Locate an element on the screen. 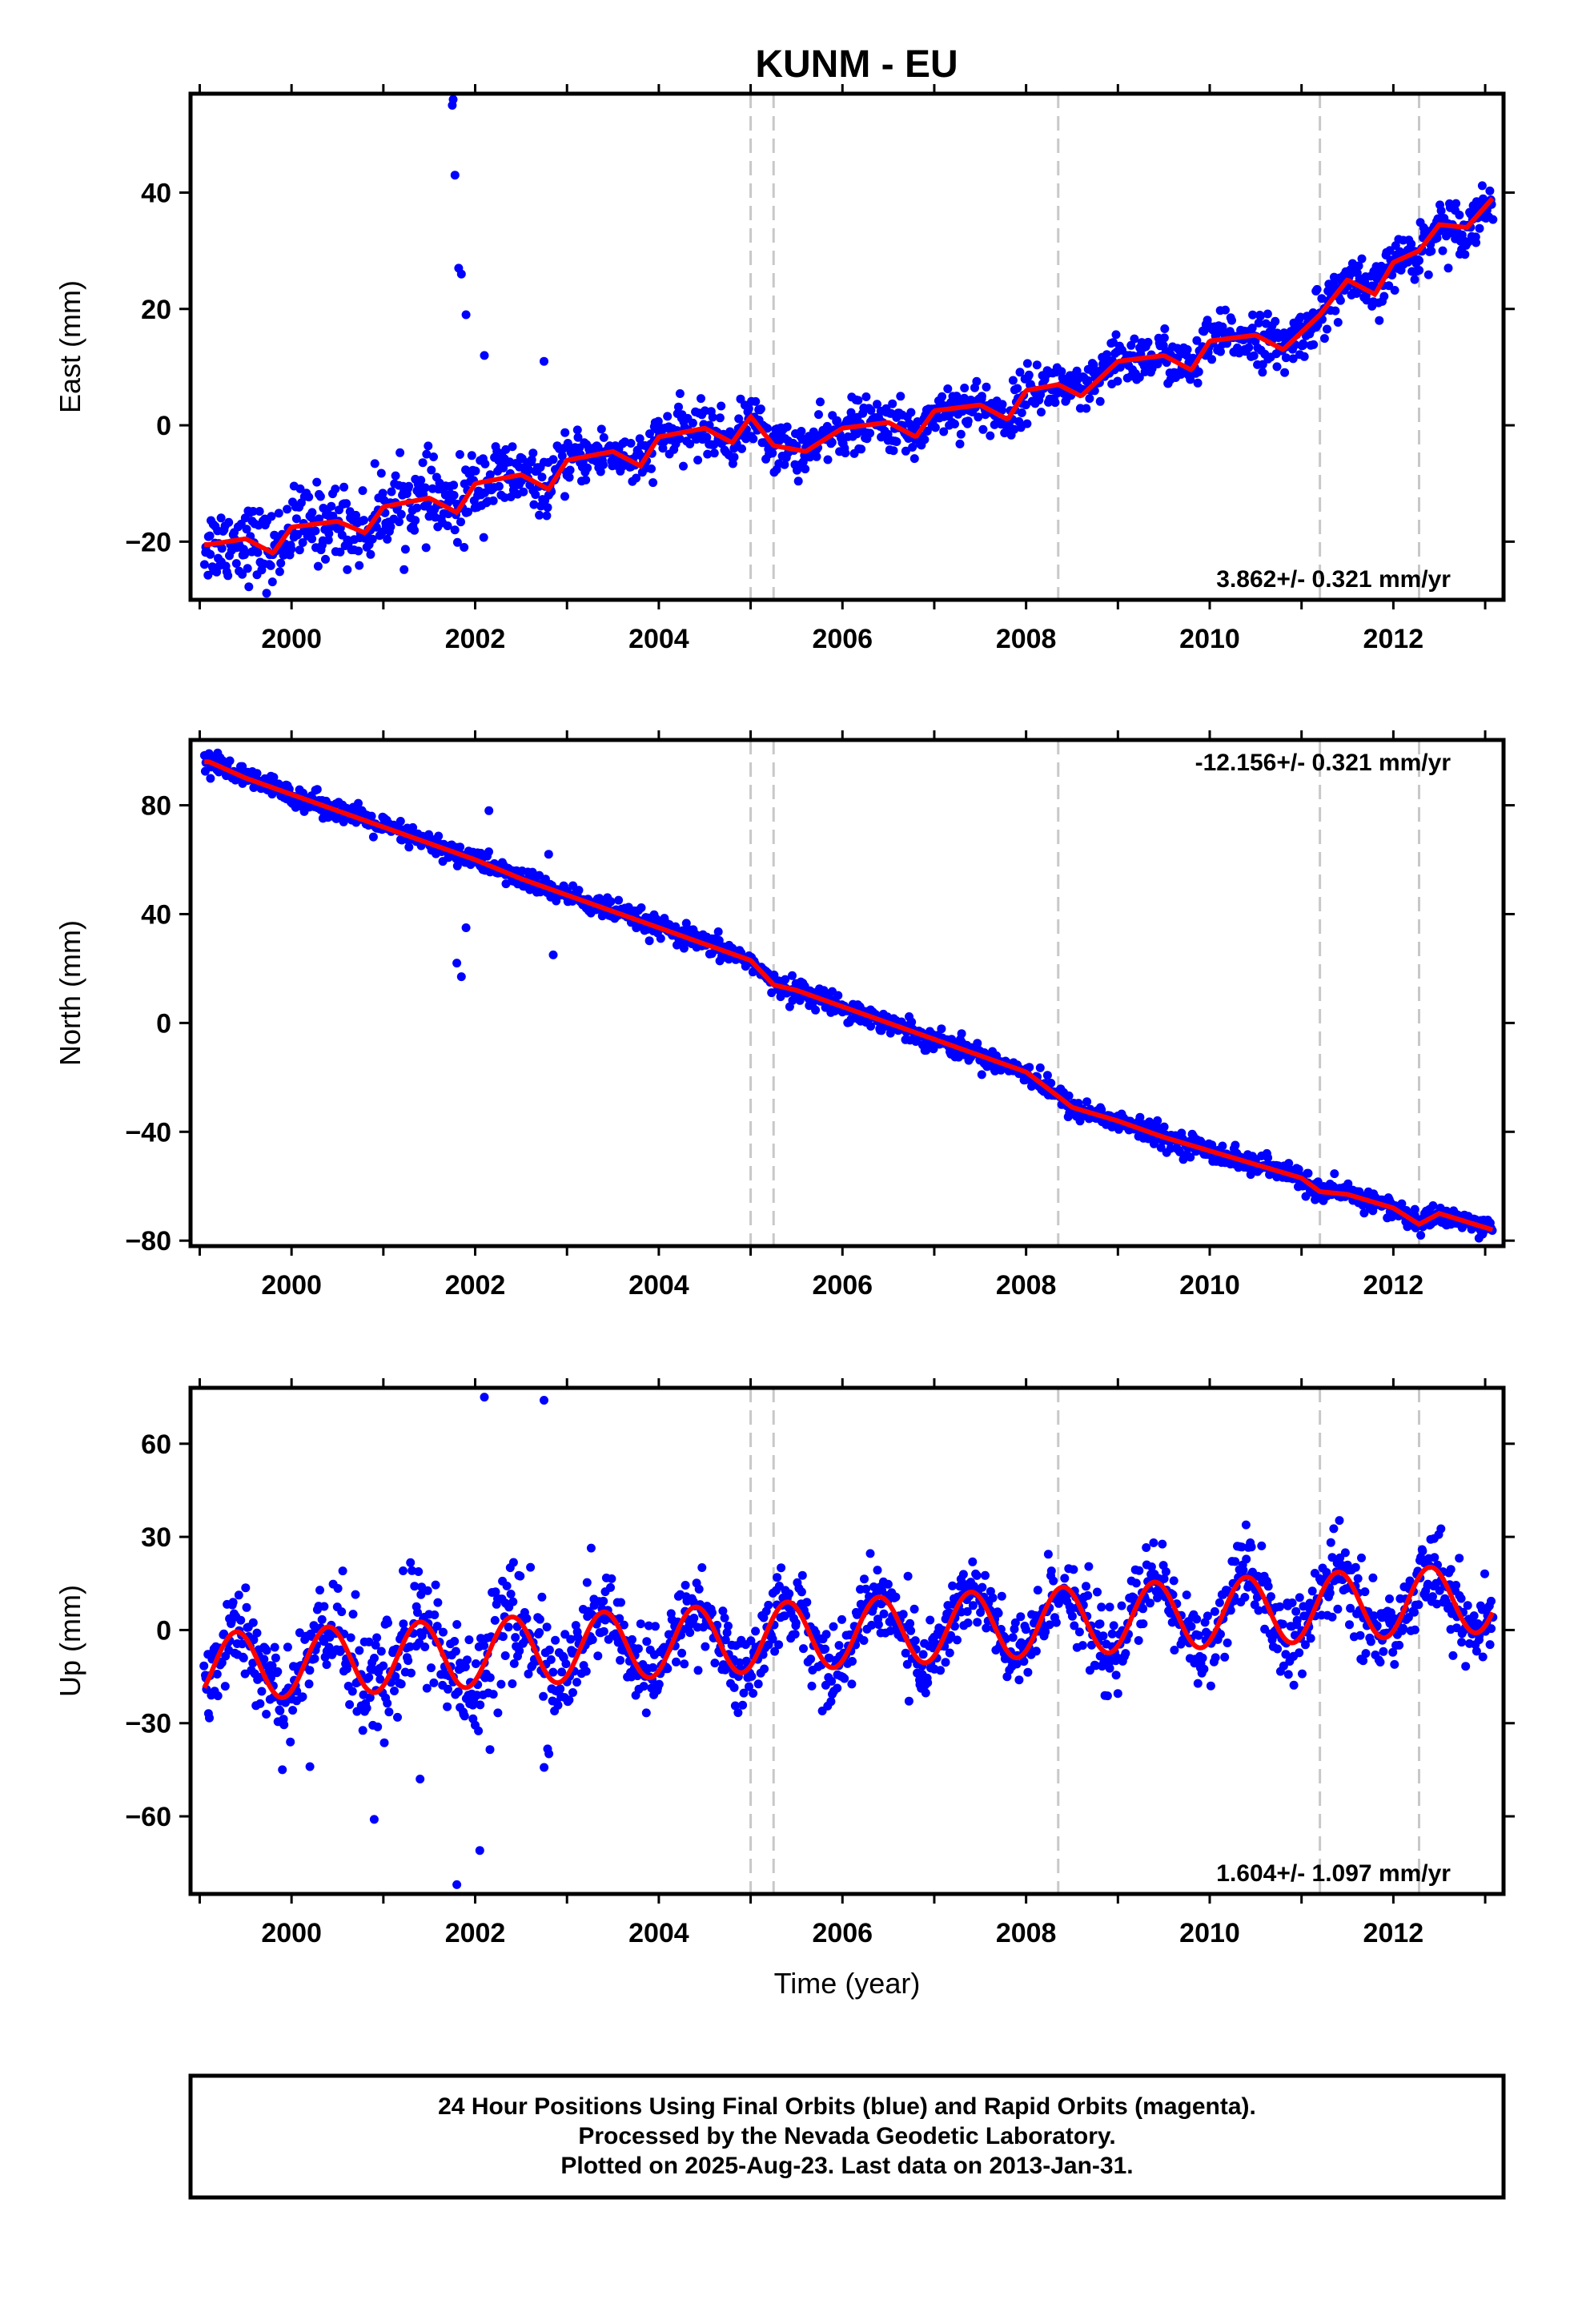 The height and width of the screenshot is (2324, 1582). east-x-tick-label: 2002 is located at coordinates (475, 639).